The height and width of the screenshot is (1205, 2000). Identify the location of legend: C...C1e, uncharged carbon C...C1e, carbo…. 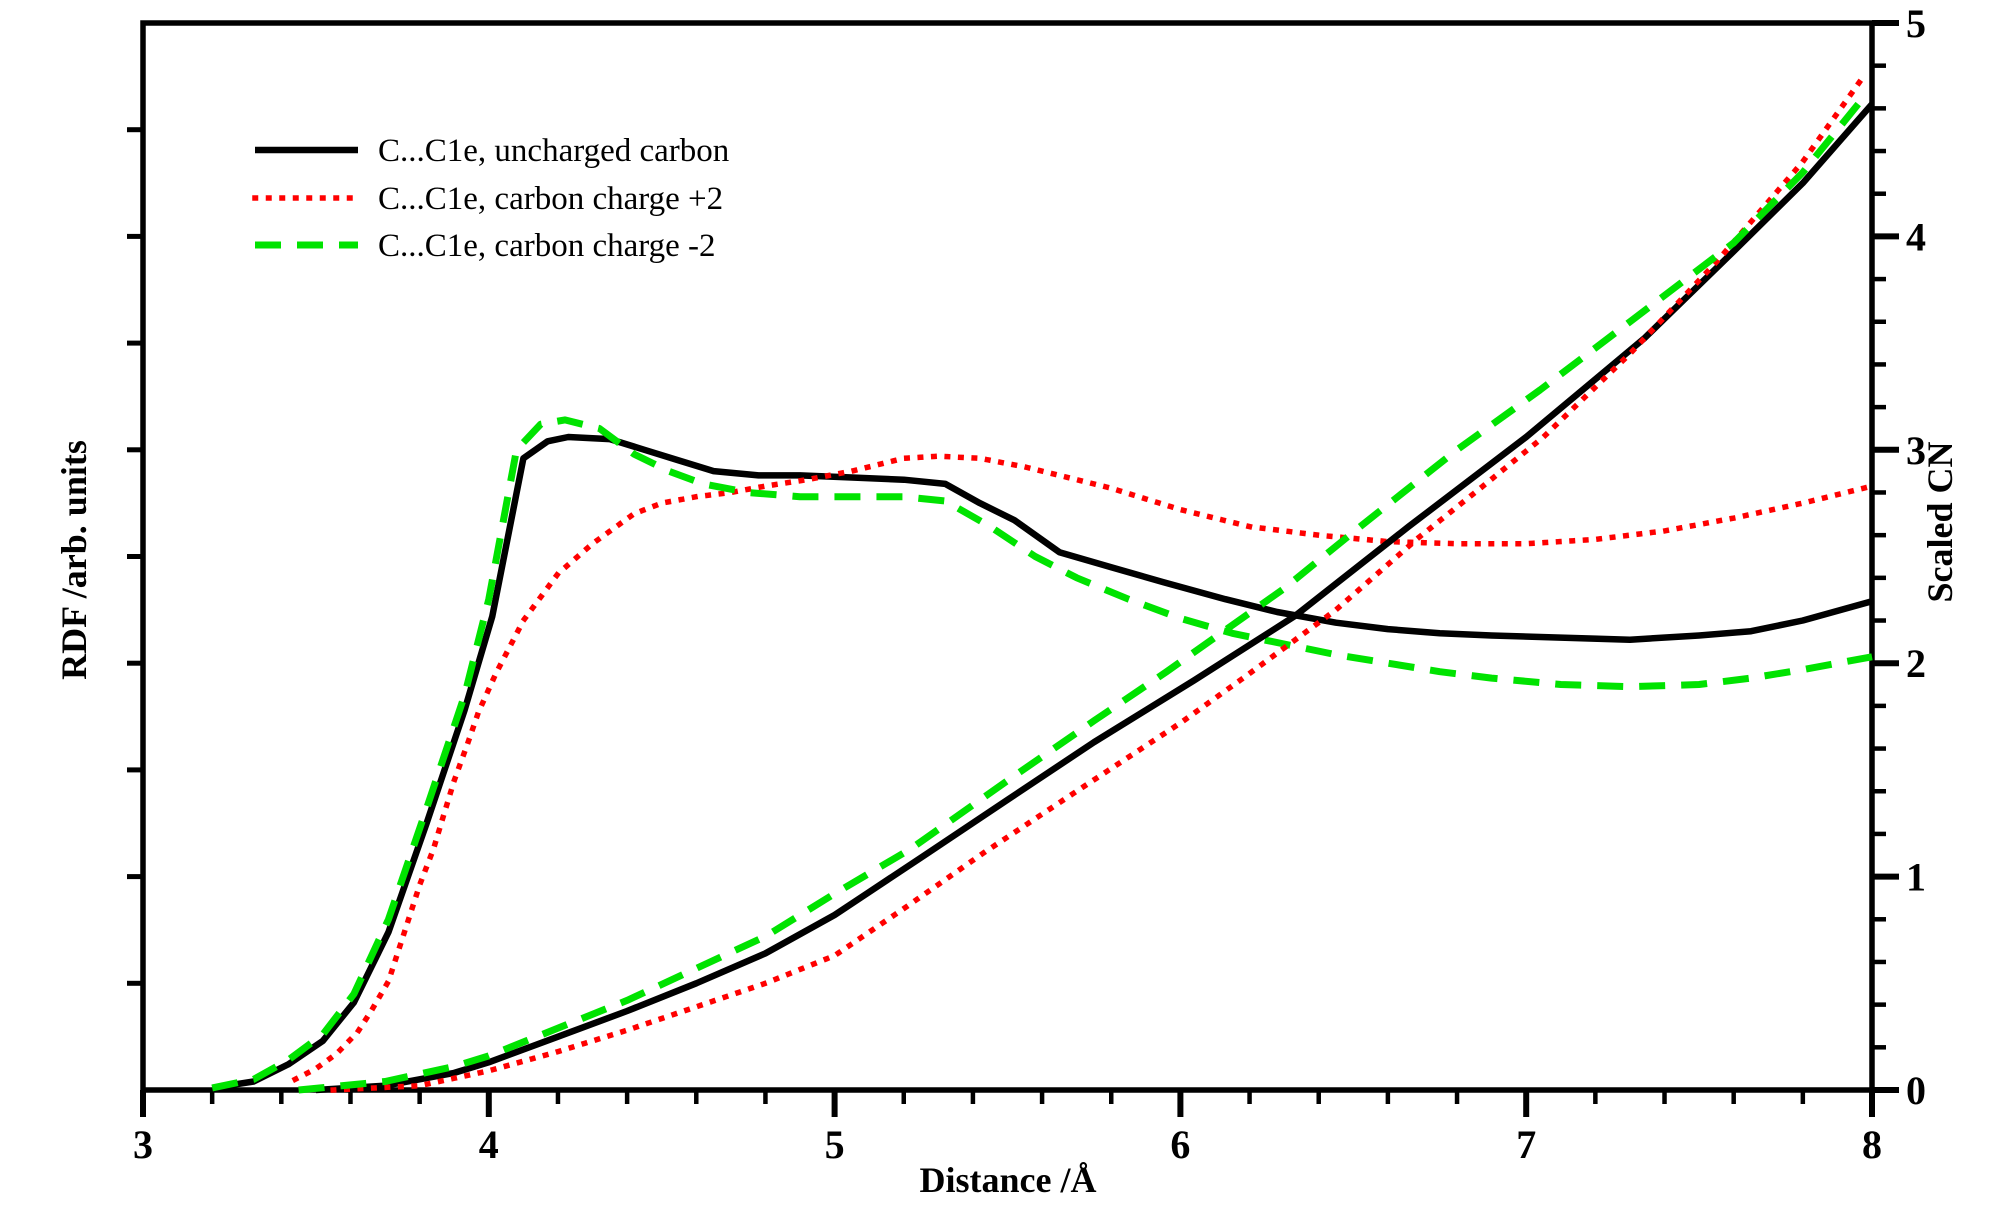
(490, 198).